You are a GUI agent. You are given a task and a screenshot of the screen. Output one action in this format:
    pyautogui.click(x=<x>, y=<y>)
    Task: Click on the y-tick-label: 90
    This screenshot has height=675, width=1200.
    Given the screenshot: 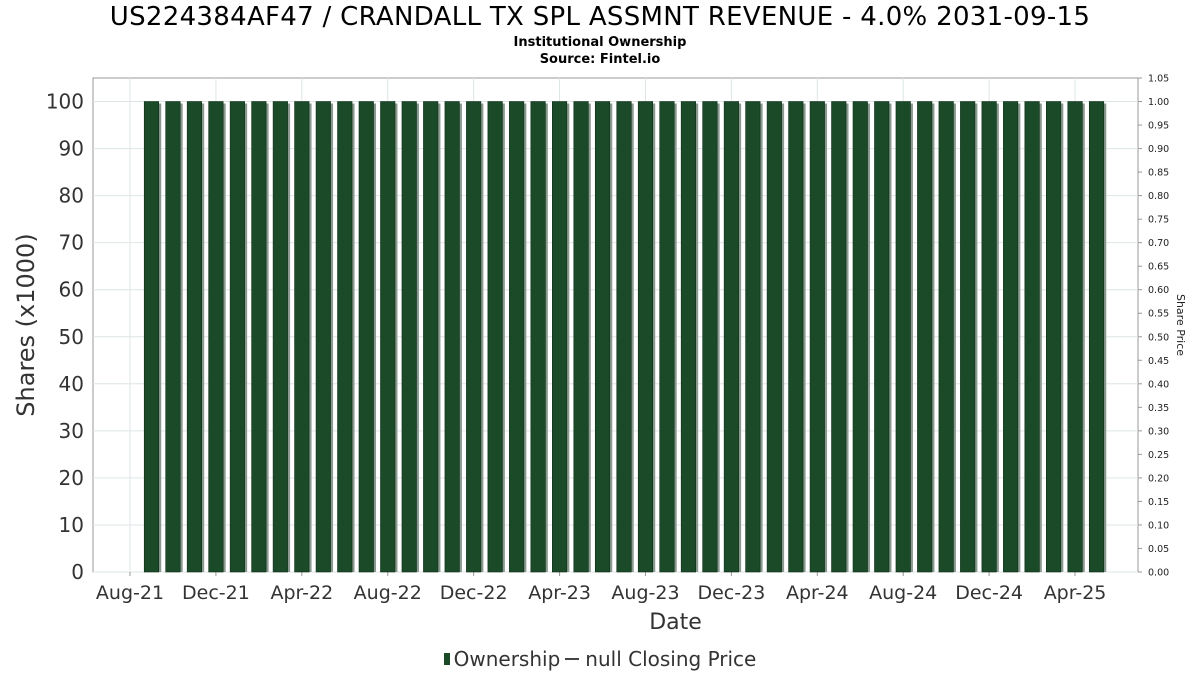 What is the action you would take?
    pyautogui.click(x=71, y=149)
    